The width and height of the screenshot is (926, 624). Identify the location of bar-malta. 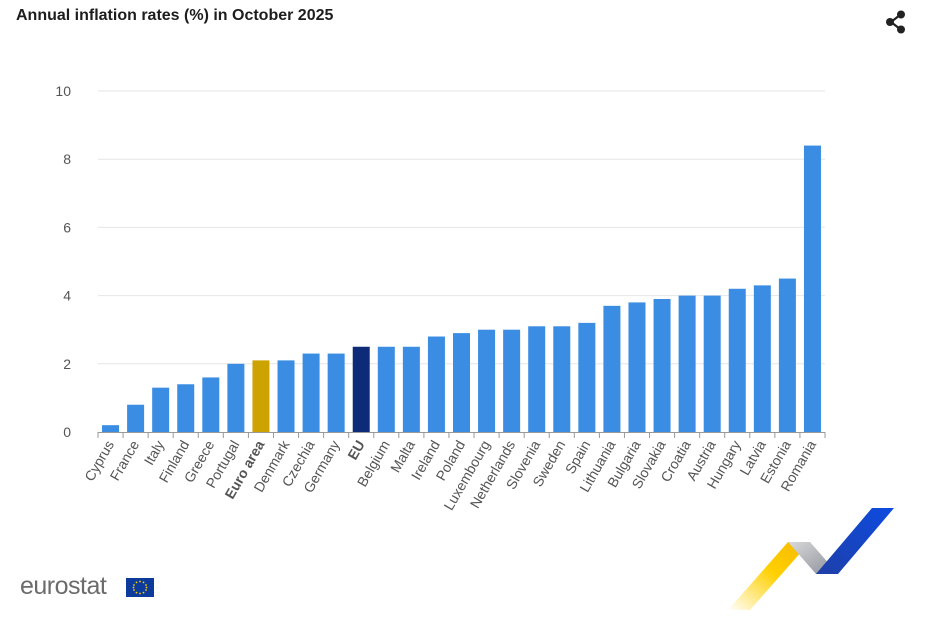
(411, 389).